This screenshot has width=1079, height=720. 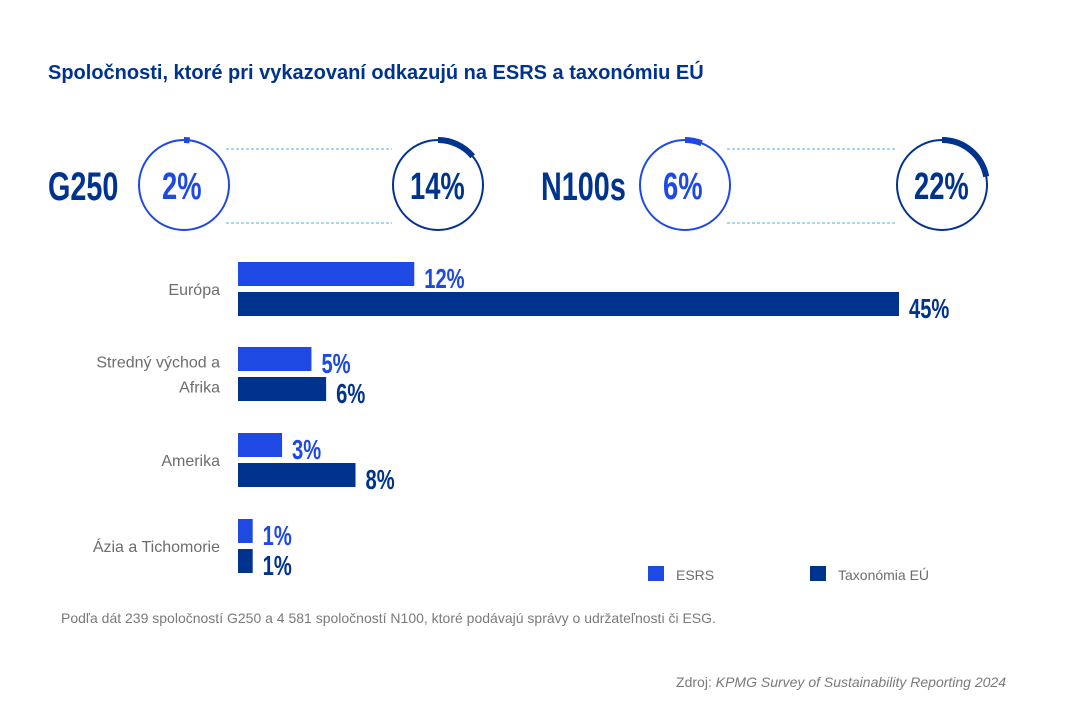 I want to click on category-label: Stredný východ a, so click(x=158, y=363).